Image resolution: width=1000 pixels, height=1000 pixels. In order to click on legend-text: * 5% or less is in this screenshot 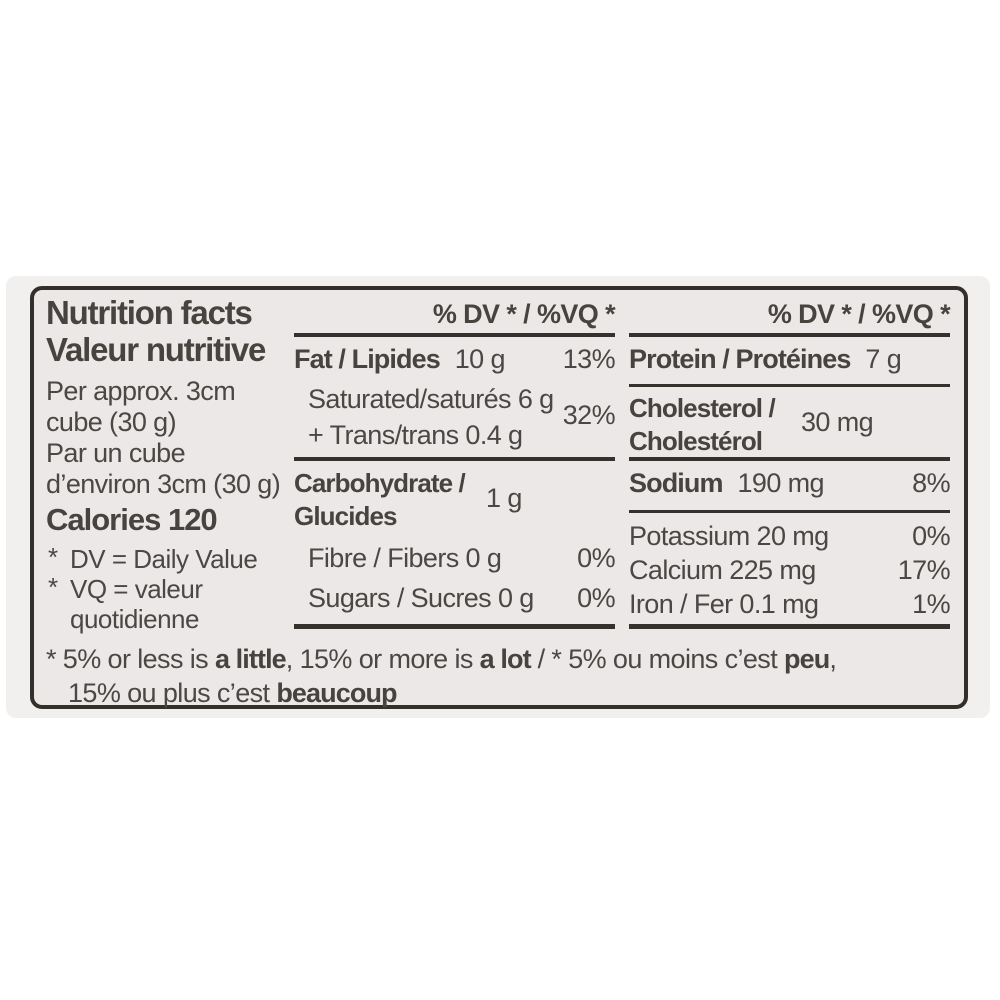, I will do `click(130, 659)`.